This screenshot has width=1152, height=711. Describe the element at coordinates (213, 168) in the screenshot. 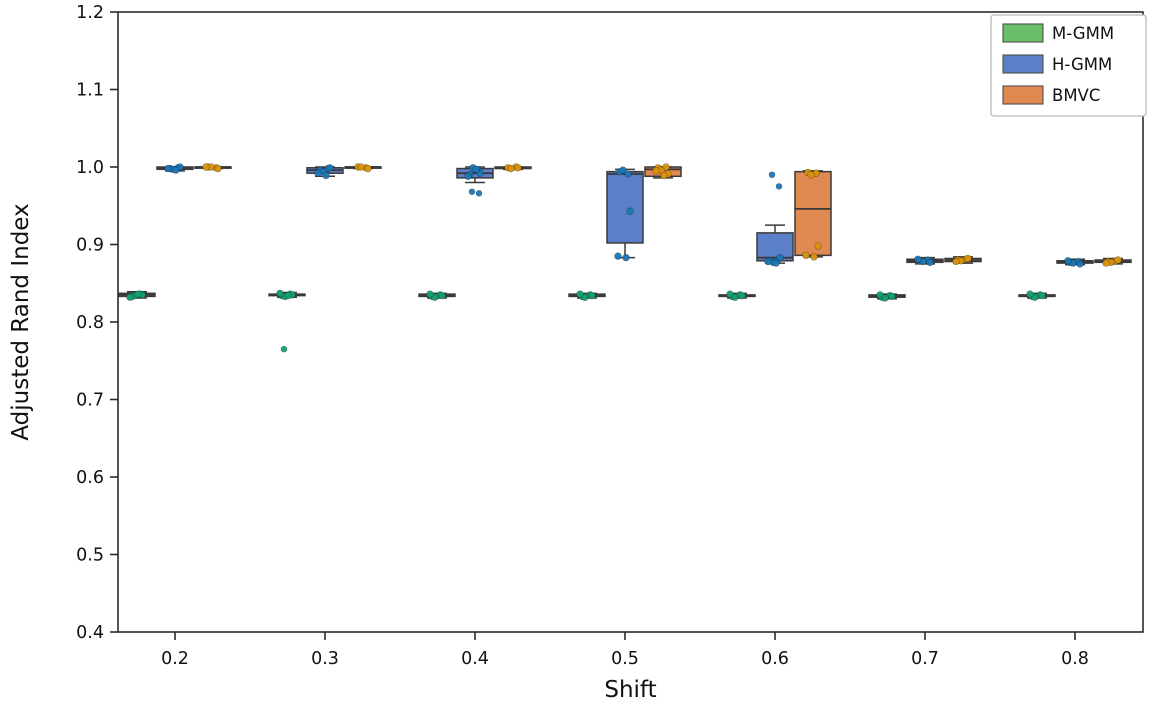

I see `box-group-BMVC-0.2` at that location.